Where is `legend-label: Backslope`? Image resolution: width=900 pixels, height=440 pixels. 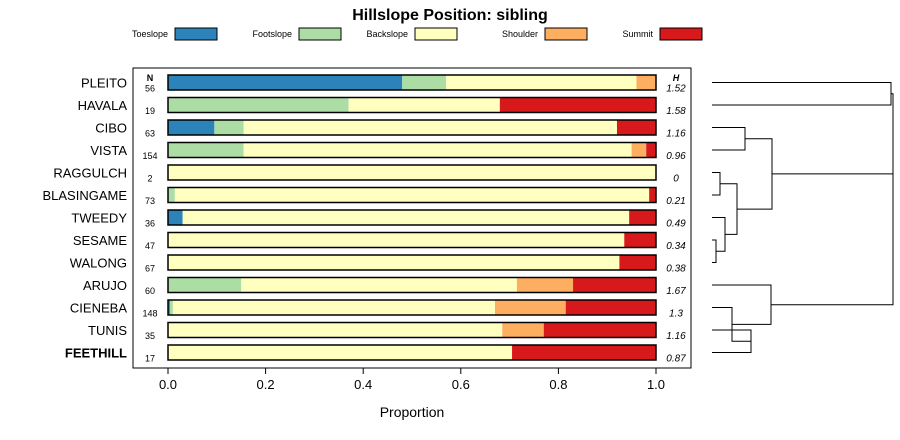 legend-label: Backslope is located at coordinates (387, 34).